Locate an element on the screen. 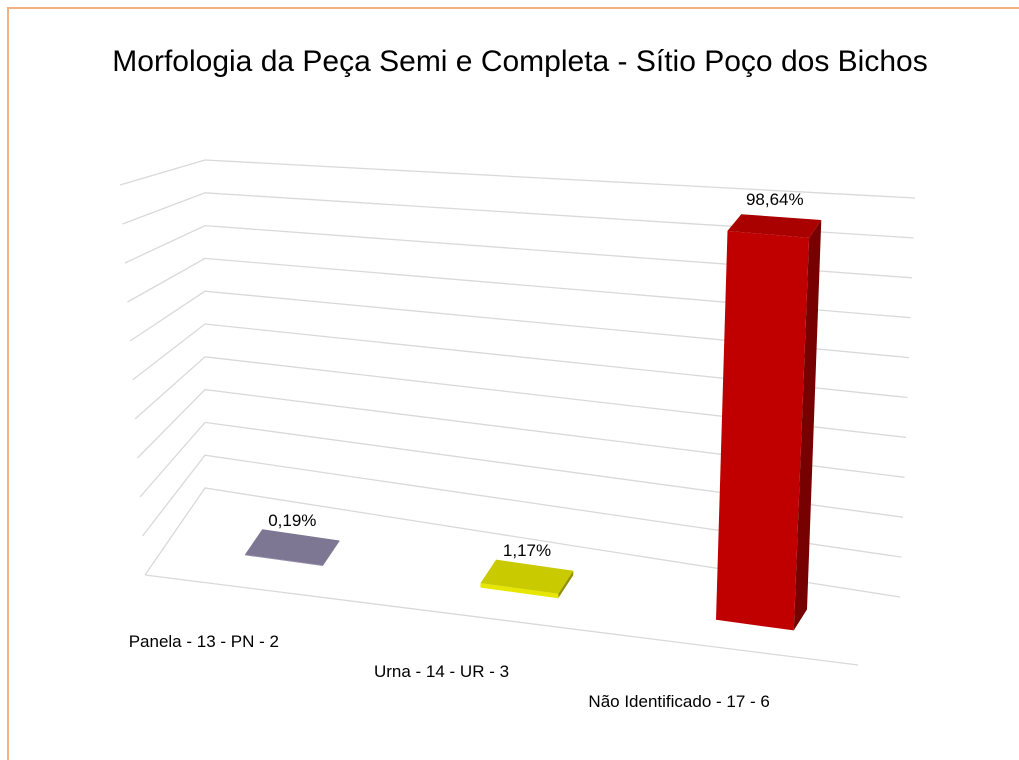 This screenshot has width=1019, height=760. x-tick-label: Não Identificado - 17 - 6 is located at coordinates (679, 701).